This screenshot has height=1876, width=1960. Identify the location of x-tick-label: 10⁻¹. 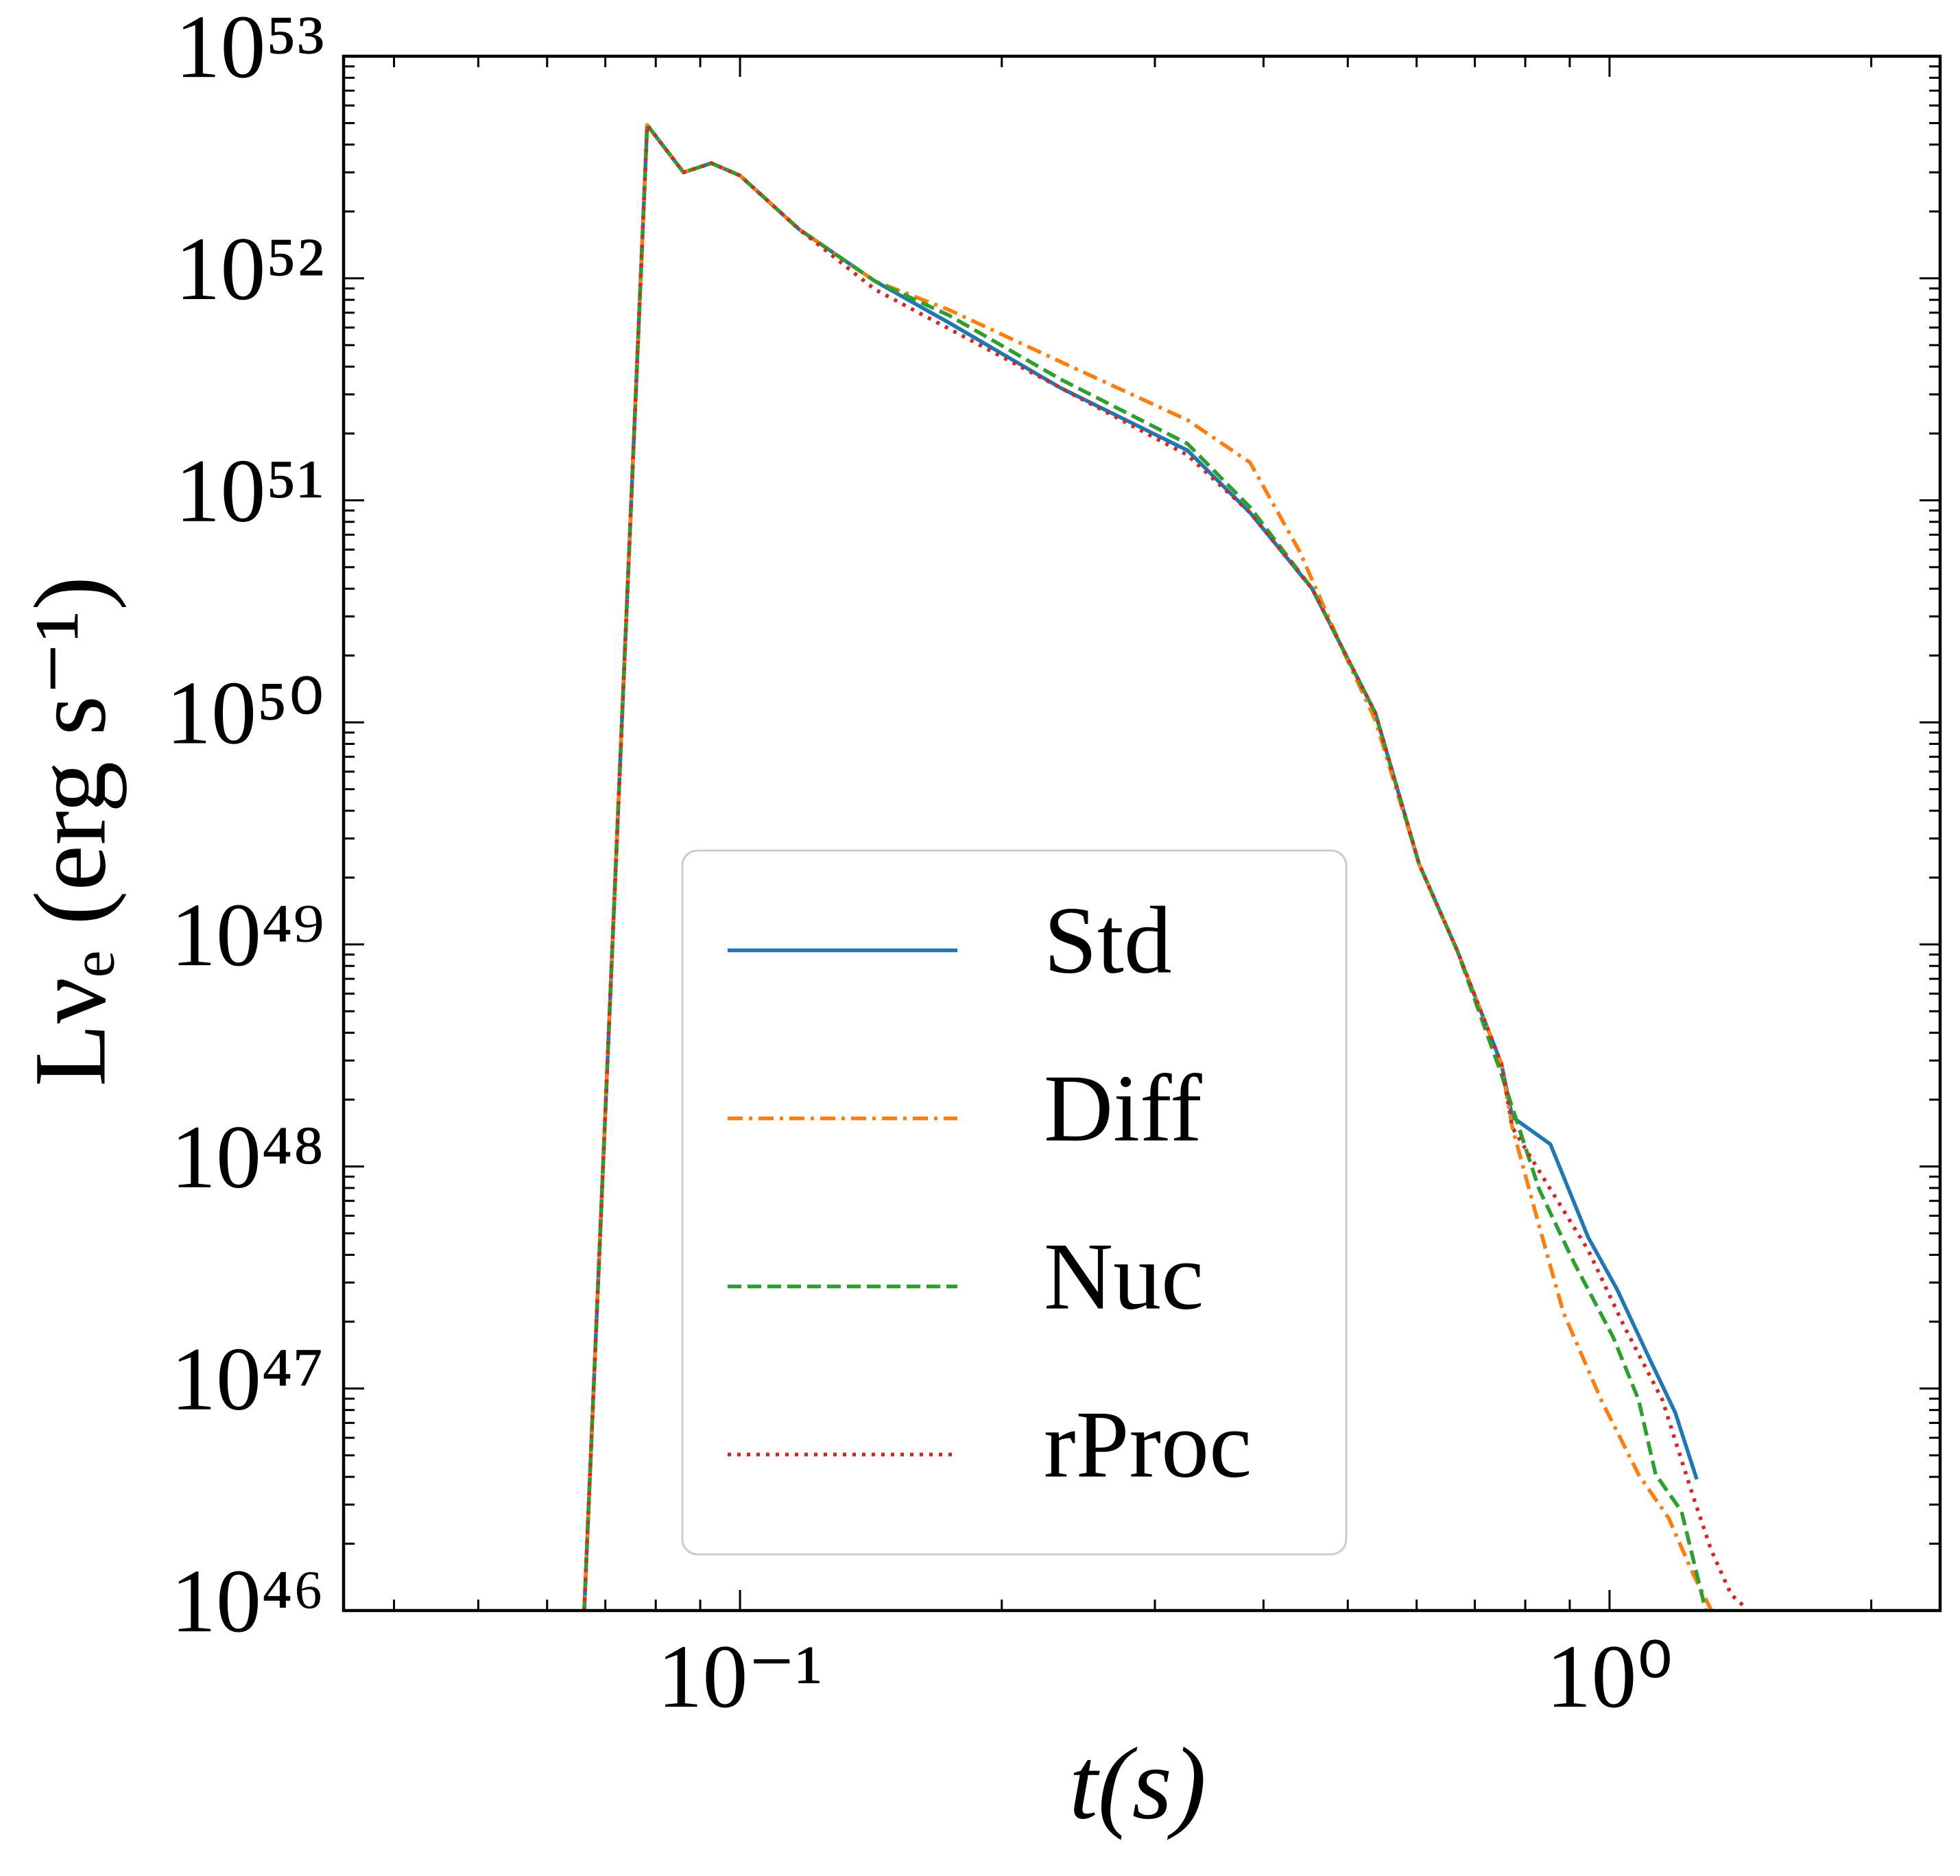
(739, 1676).